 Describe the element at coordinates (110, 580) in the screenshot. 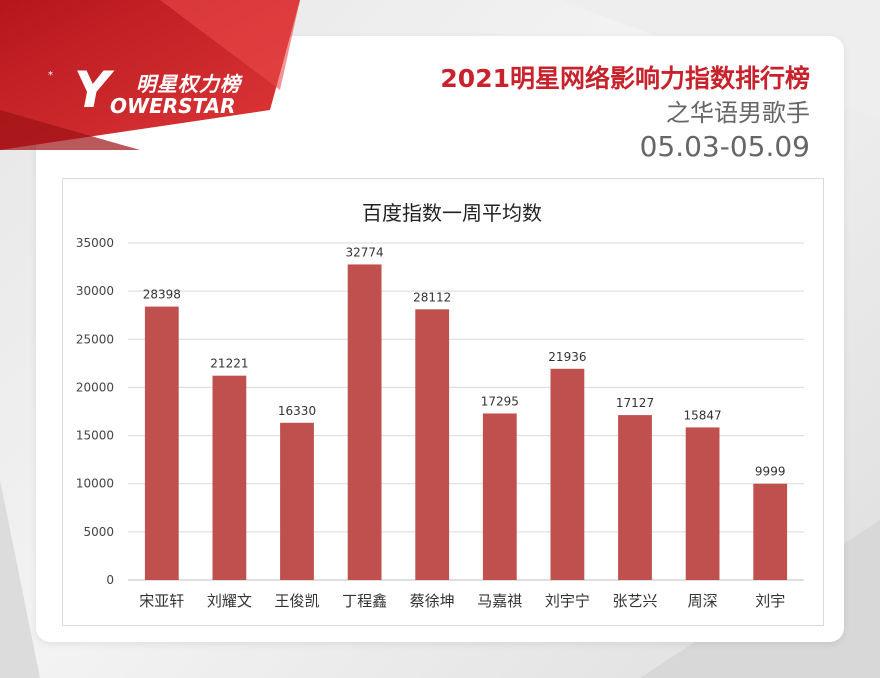

I see `y-tick-label: 0` at that location.